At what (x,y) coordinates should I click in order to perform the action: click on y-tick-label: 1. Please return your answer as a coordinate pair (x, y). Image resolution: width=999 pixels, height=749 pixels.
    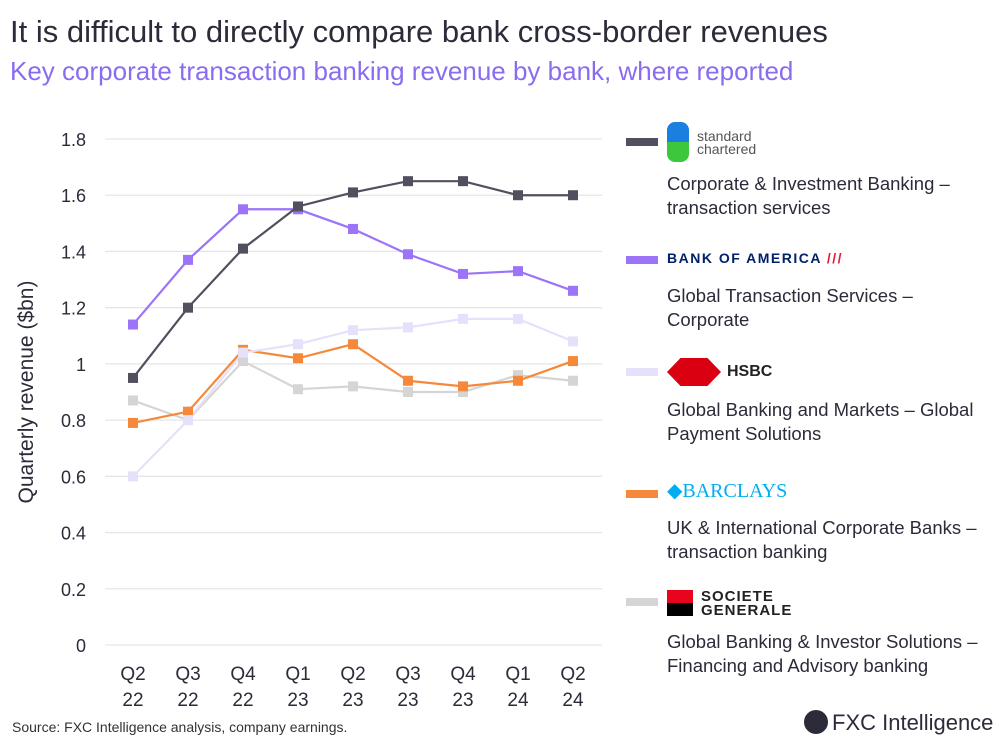
    Looking at the image, I should click on (81, 365).